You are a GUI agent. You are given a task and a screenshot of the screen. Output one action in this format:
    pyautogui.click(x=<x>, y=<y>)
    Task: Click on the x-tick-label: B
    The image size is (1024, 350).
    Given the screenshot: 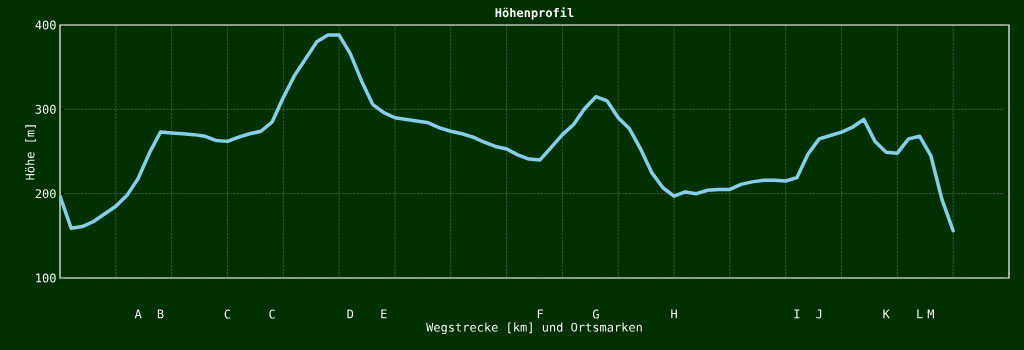 What is the action you would take?
    pyautogui.click(x=160, y=314)
    